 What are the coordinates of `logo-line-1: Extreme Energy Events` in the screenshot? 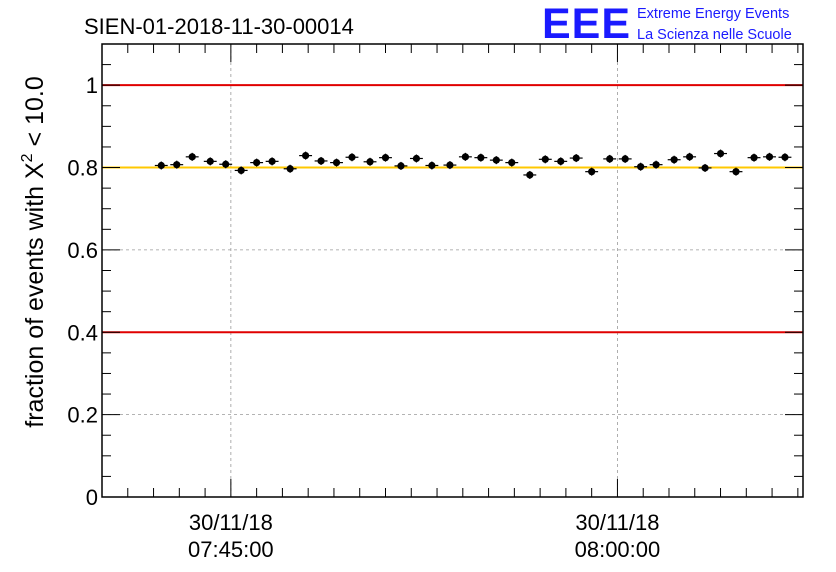 It's located at (713, 14).